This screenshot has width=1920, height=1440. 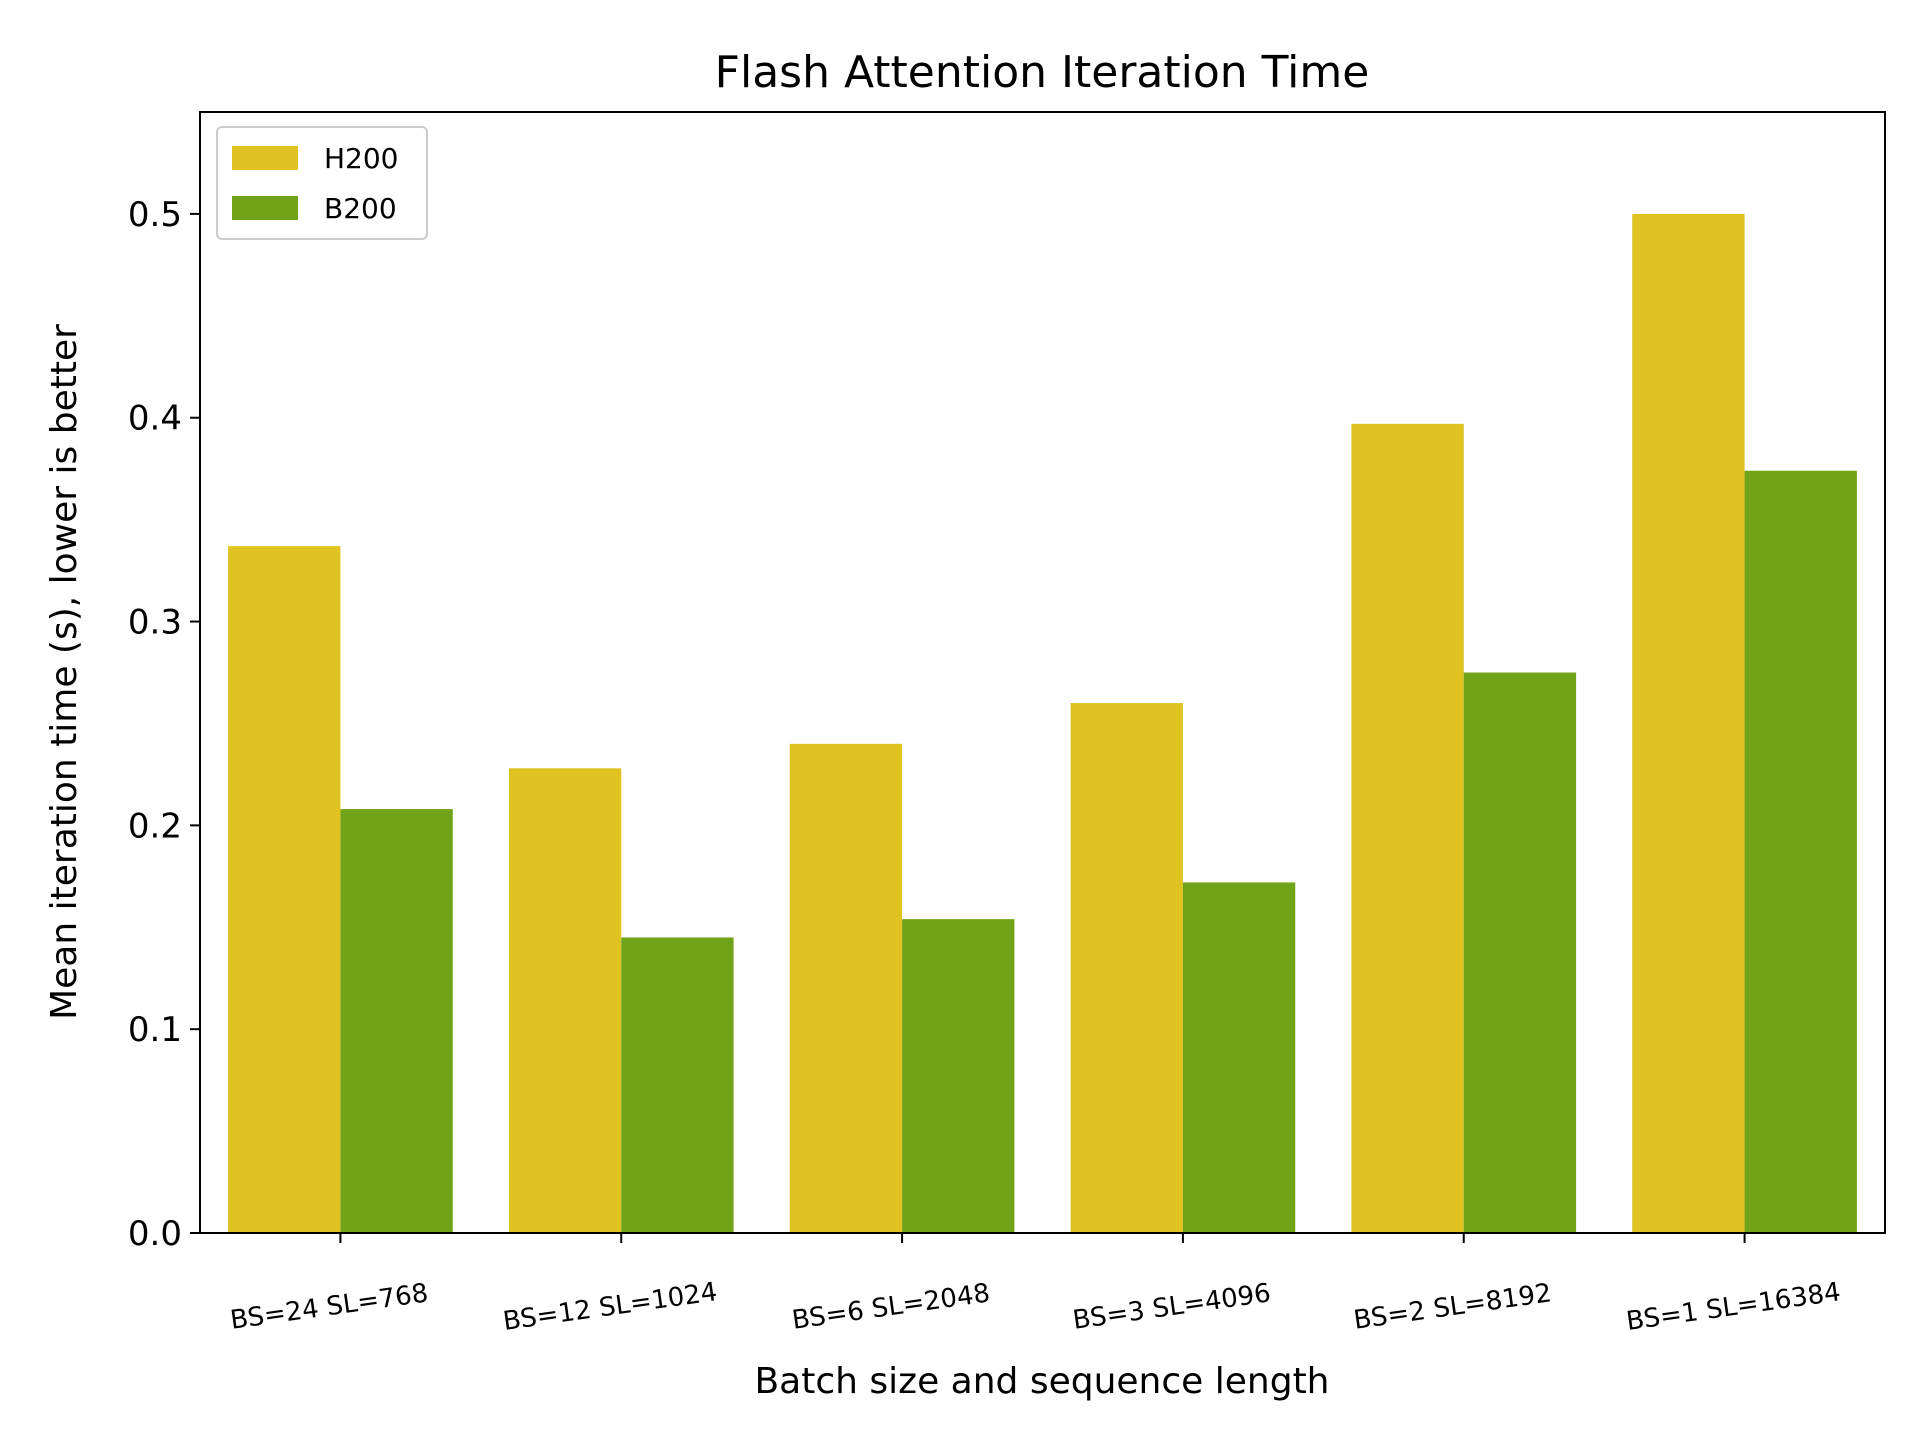 I want to click on chart-title: Flash Attention Iteration Time, so click(x=1042, y=72).